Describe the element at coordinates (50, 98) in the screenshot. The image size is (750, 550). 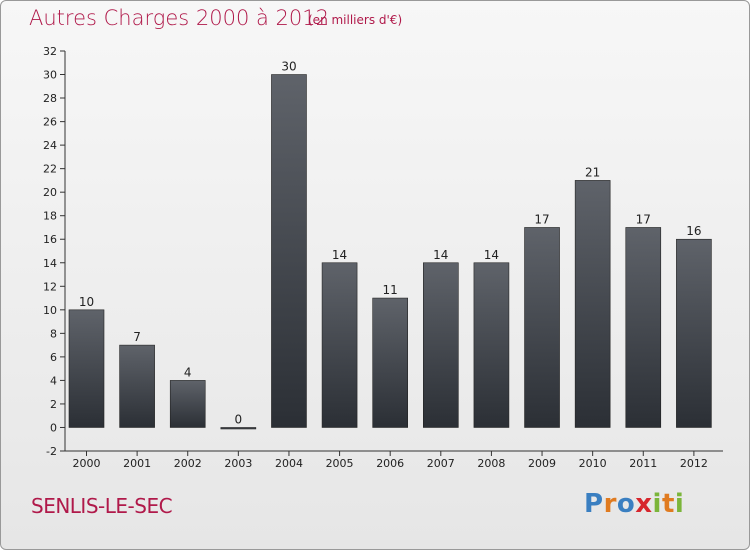
I see `y-tick-label: 28` at that location.